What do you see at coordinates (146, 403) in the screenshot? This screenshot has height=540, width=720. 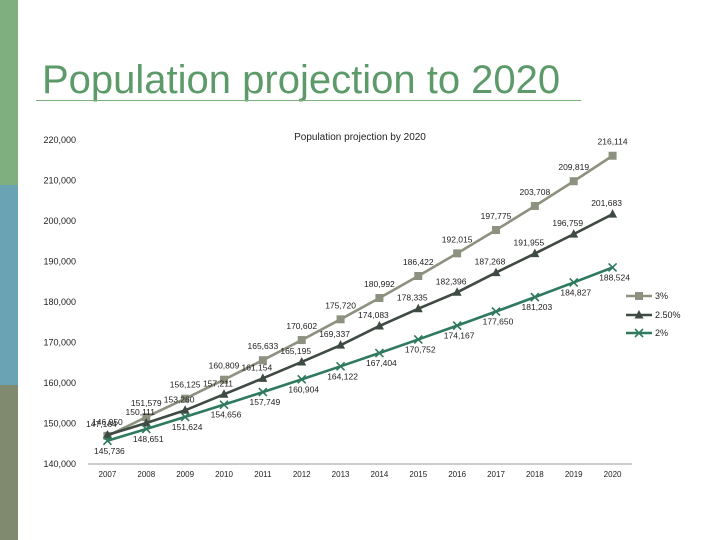 I see `data-label: 151,579` at bounding box center [146, 403].